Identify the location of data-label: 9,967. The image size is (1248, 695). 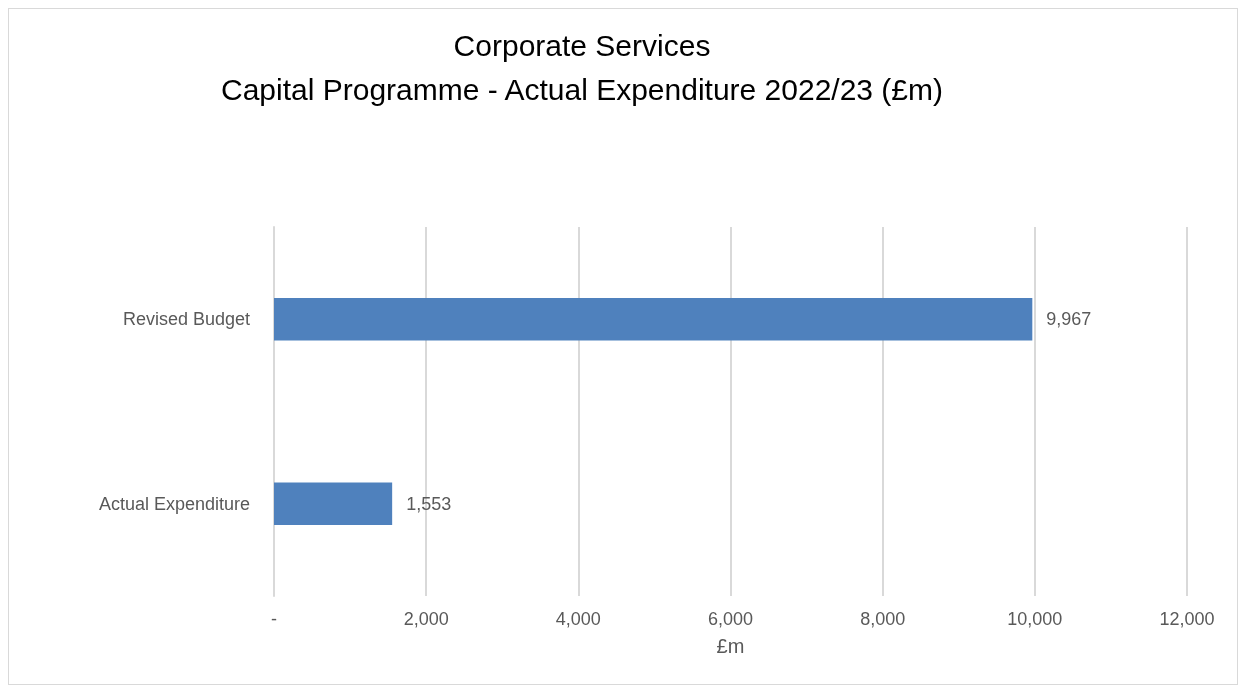
(1069, 319).